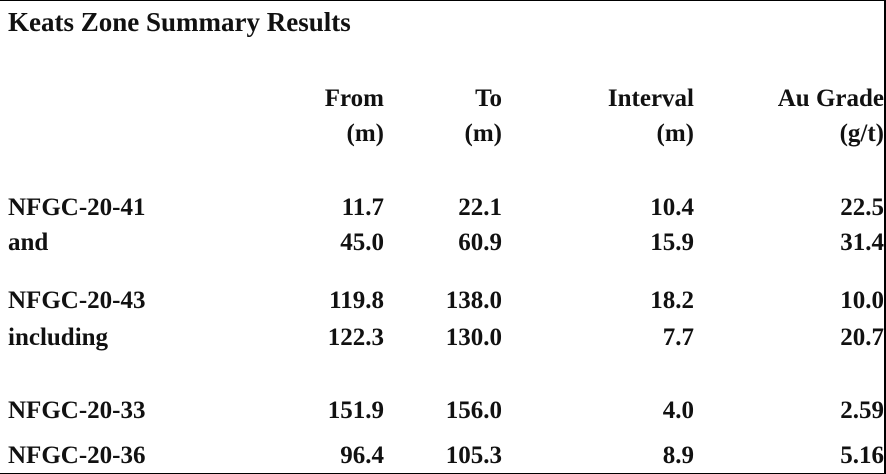  Describe the element at coordinates (862, 337) in the screenshot. I see `cell: 20.7` at that location.